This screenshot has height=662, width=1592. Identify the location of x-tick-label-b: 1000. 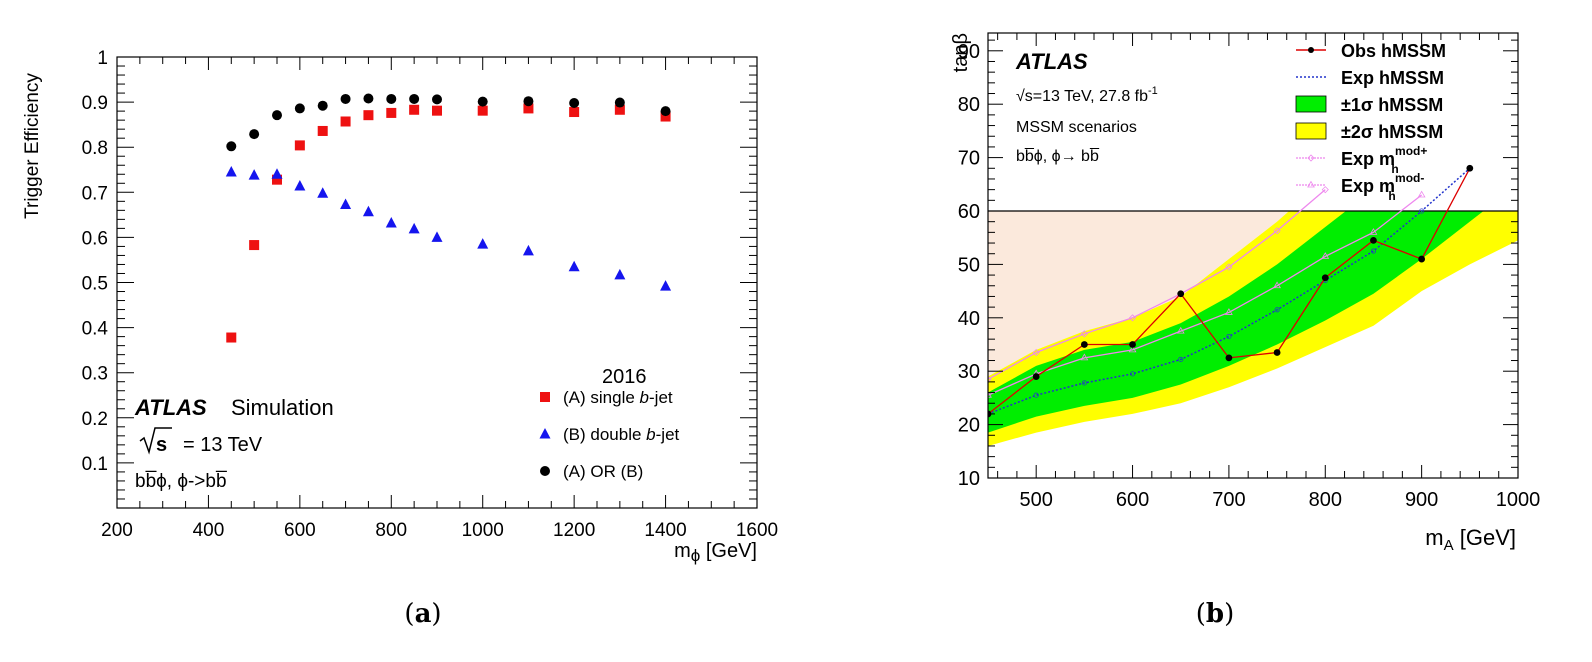
(1518, 500).